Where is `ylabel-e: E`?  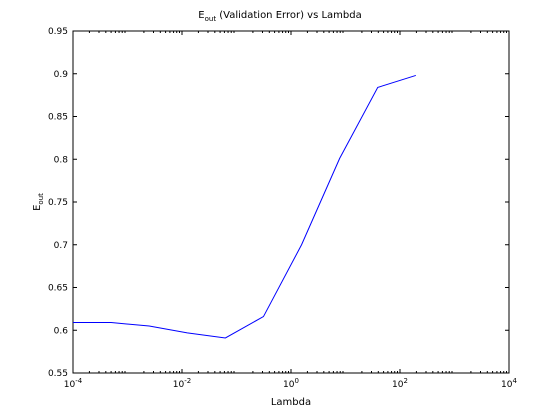
ylabel-e: E is located at coordinates (37, 208).